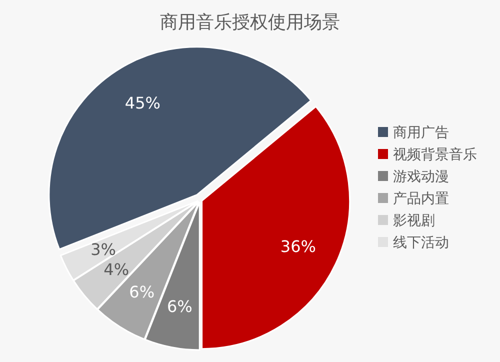 Image resolution: width=500 pixels, height=362 pixels. Describe the element at coordinates (414, 220) in the screenshot. I see `legend-label: 影视剧` at that location.